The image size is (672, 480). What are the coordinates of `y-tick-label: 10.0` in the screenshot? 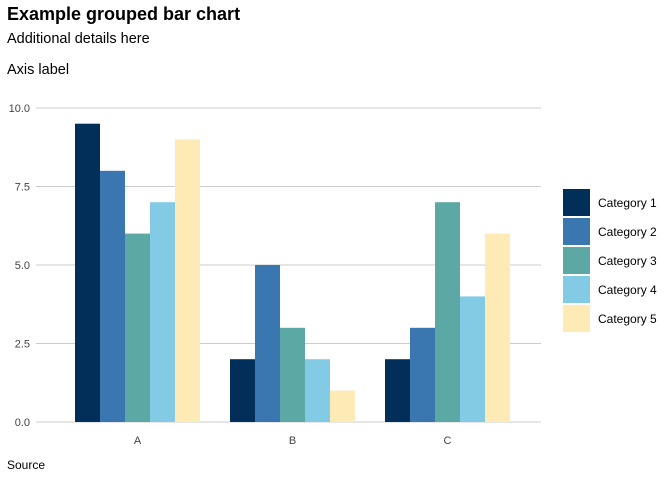 It's located at (19, 109).